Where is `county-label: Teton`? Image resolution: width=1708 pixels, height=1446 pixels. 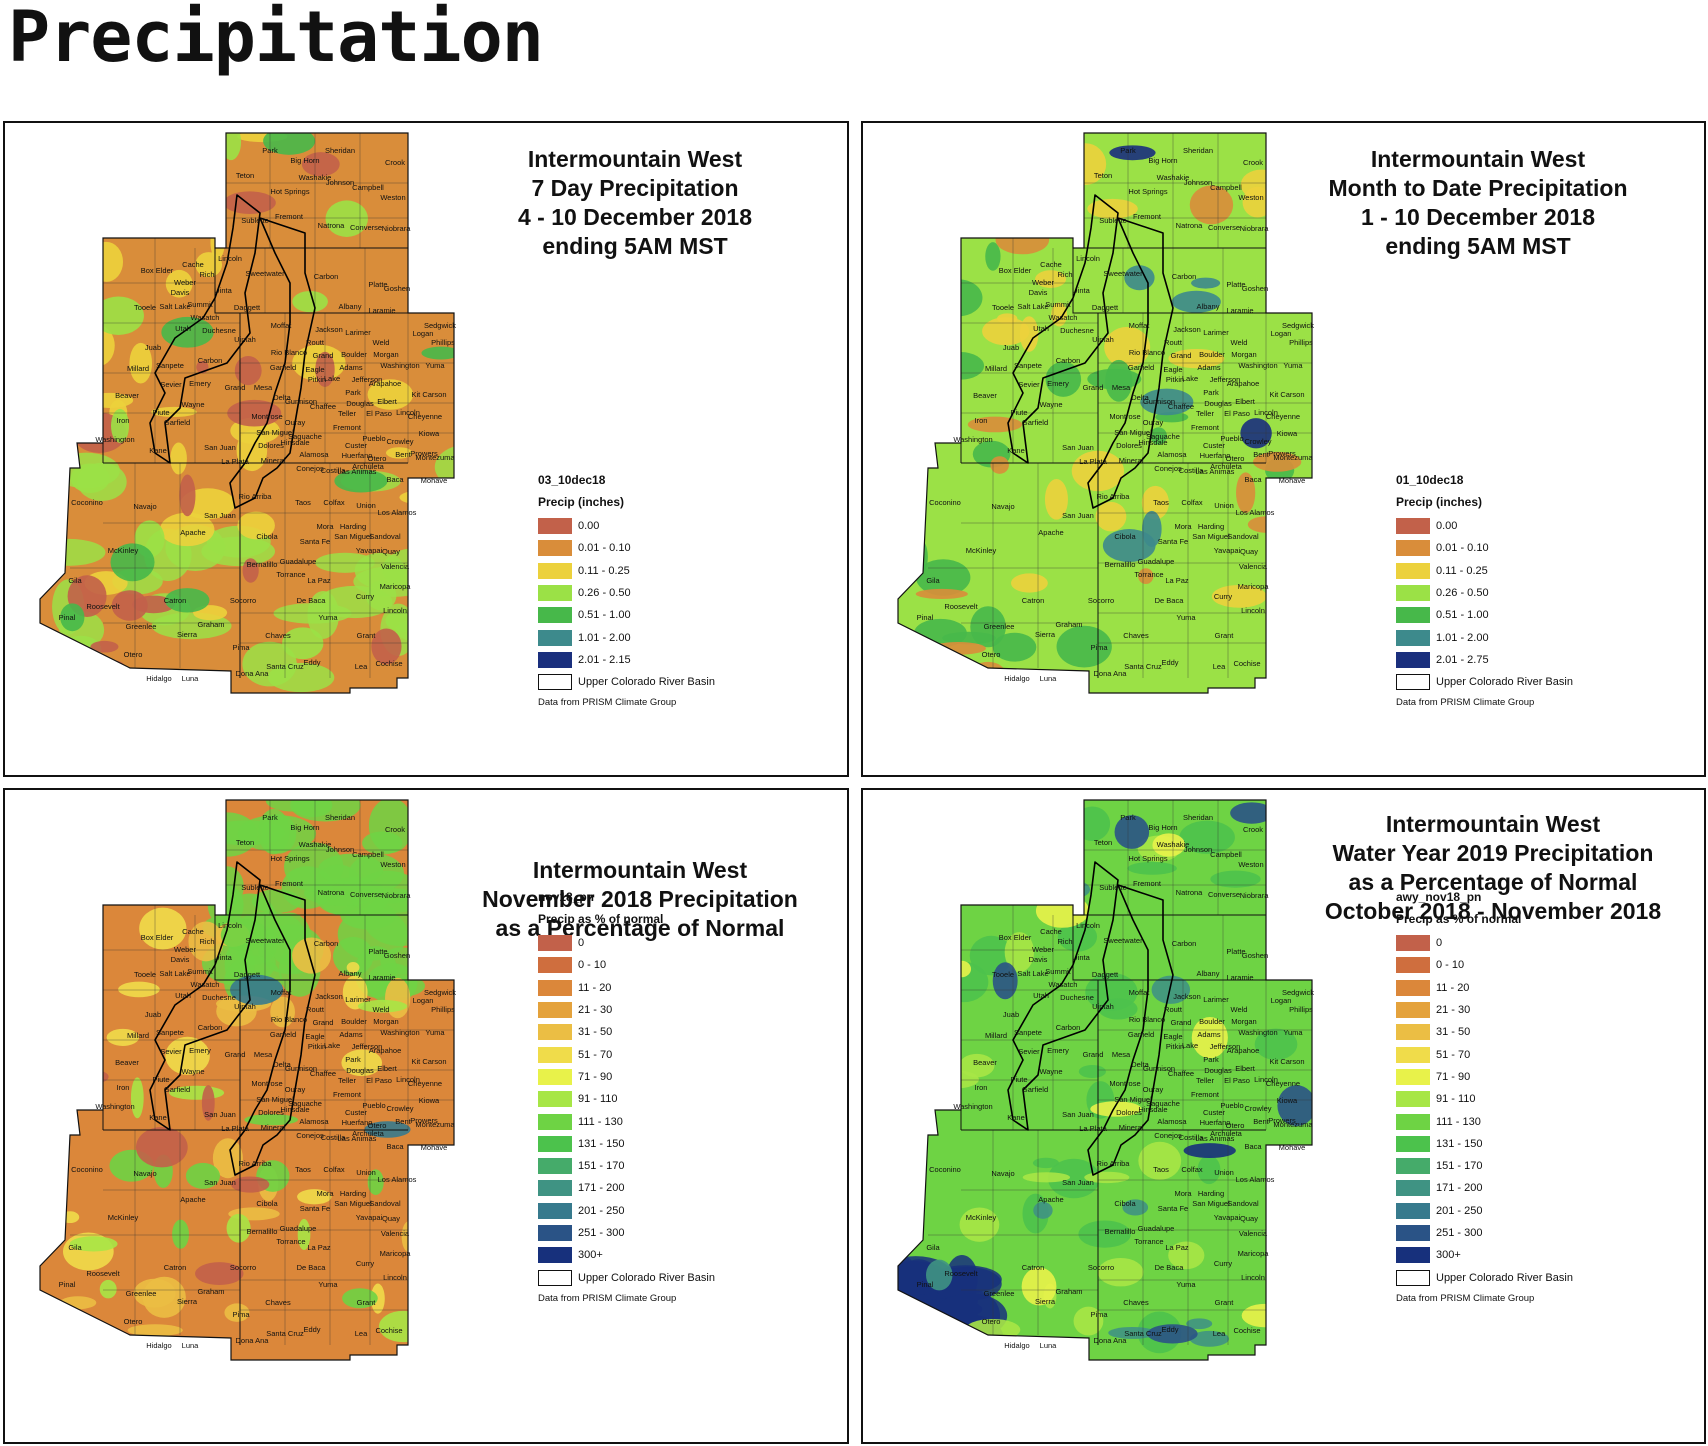 county-label: Teton is located at coordinates (1103, 842).